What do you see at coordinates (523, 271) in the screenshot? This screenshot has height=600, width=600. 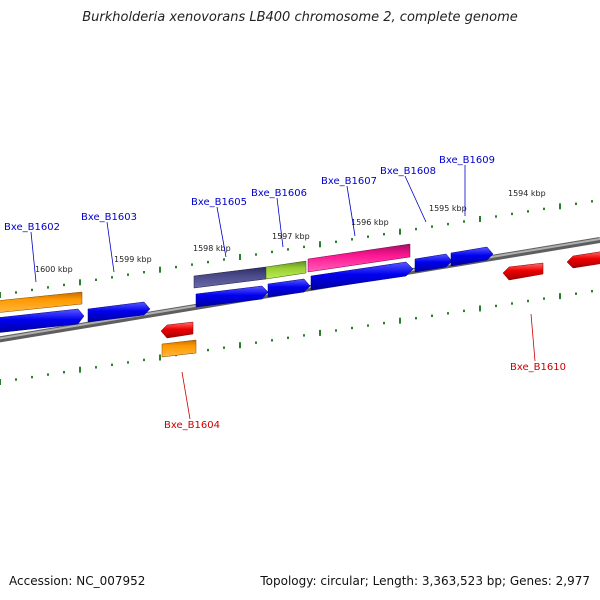 I see `gene-arrow-bxe-b1610` at bounding box center [523, 271].